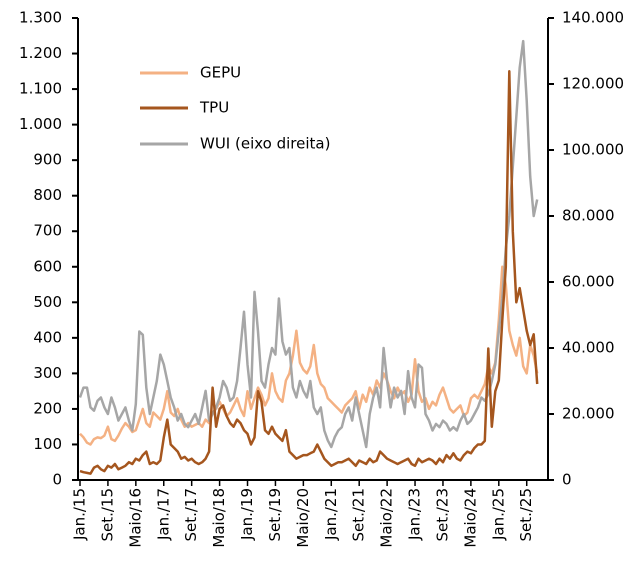 This screenshot has height=563, width=641. Describe the element at coordinates (47, 302) in the screenshot. I see `yticks-label: 500` at that location.